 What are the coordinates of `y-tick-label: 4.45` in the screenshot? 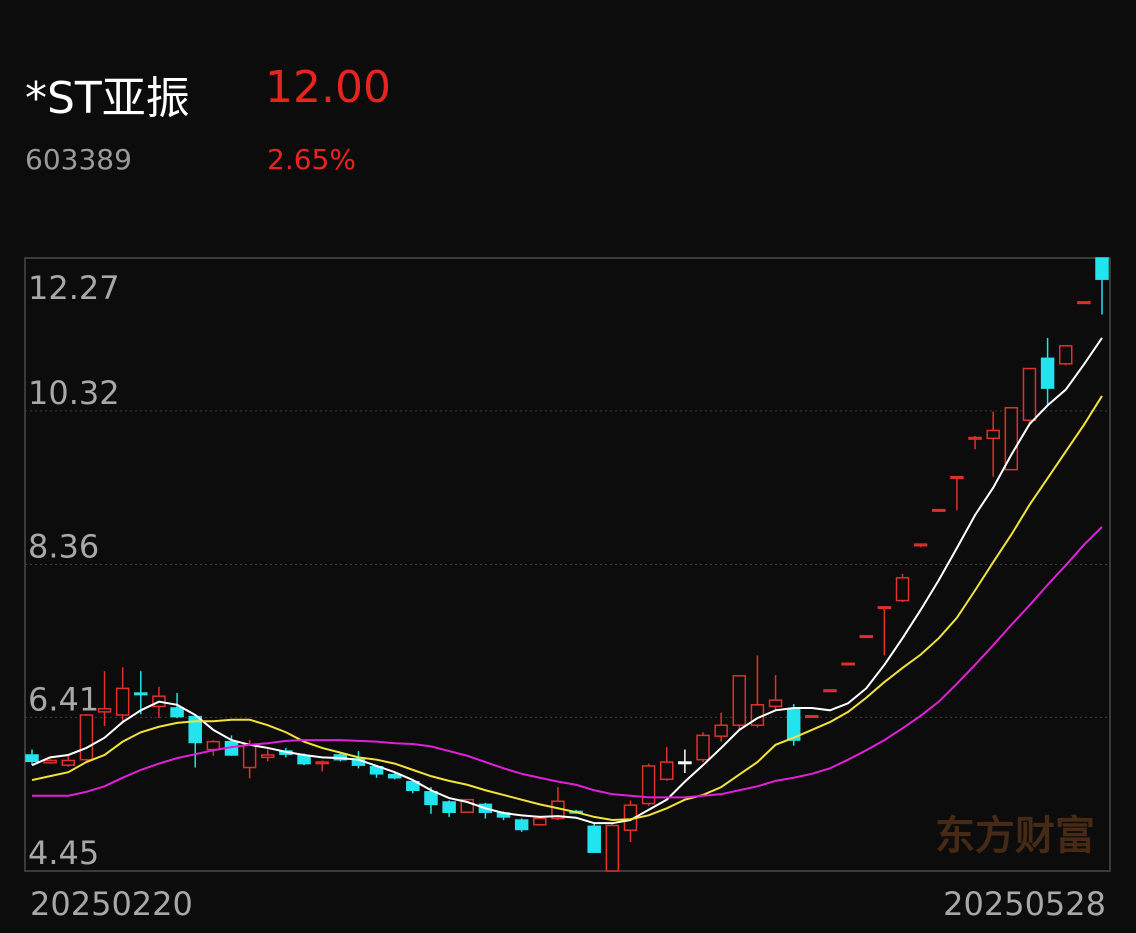 It's located at (63, 853).